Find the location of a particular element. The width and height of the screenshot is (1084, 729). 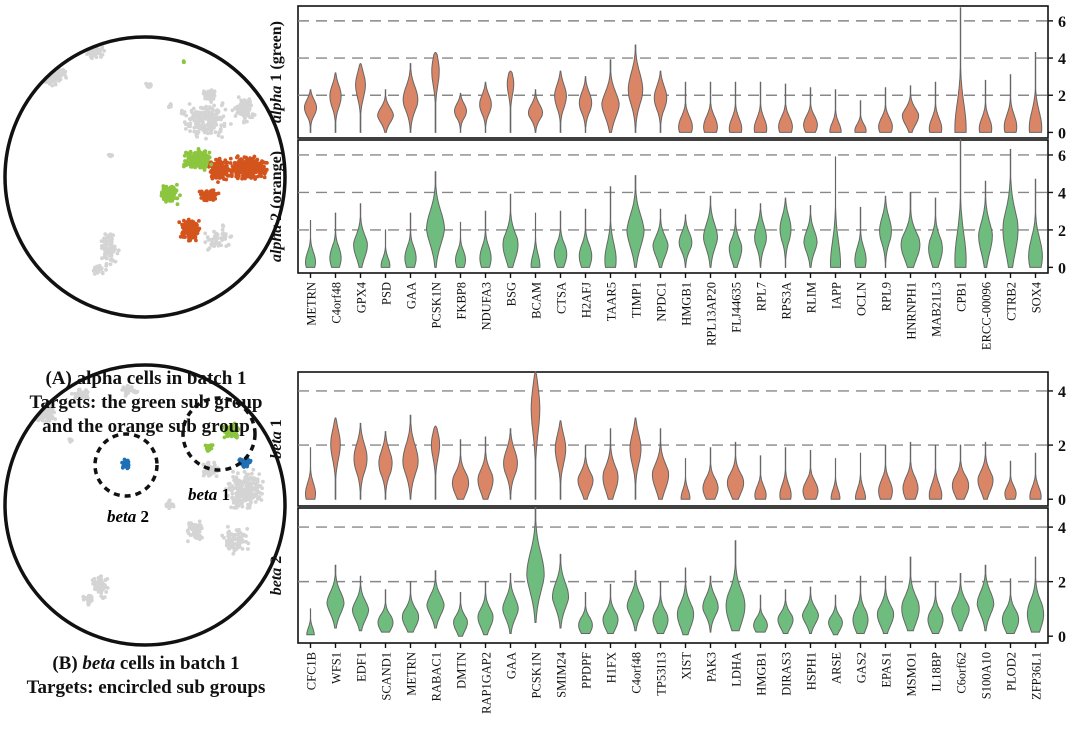

umap-scatter-alpha is located at coordinates (148, 156).